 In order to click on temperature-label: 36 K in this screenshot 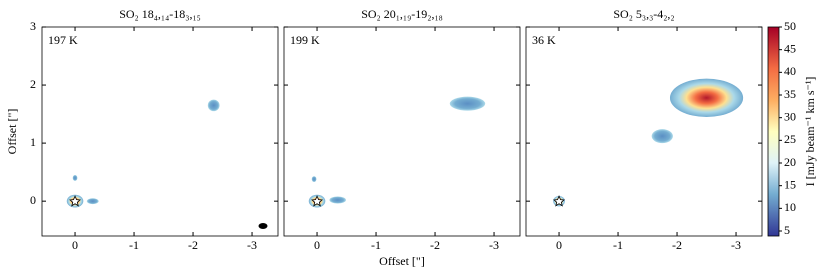, I will do `click(544, 40)`.